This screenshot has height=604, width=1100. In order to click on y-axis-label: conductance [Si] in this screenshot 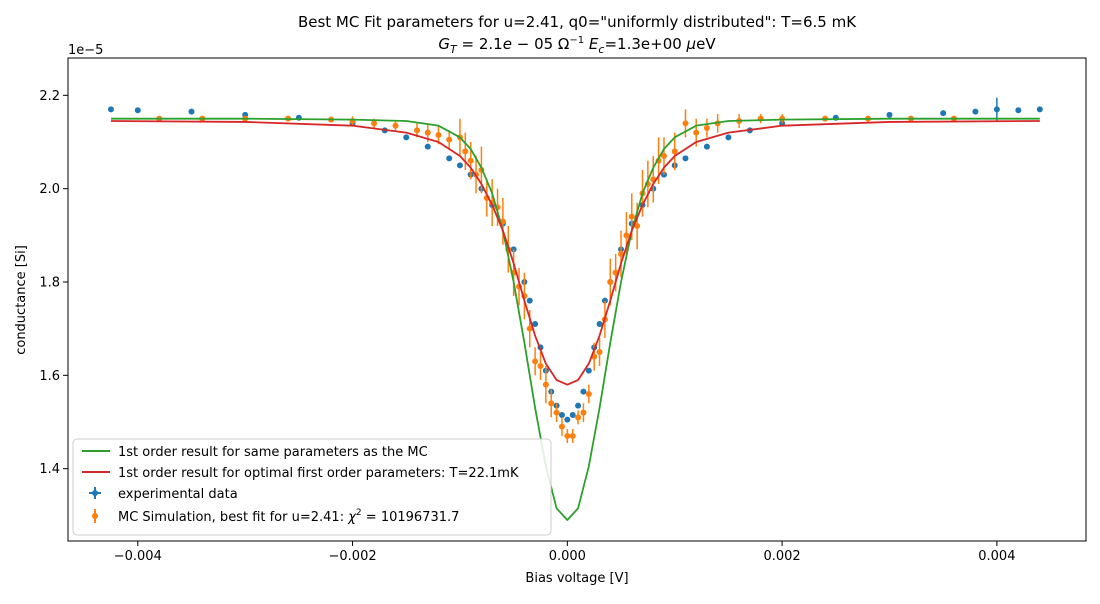, I will do `click(21, 300)`.